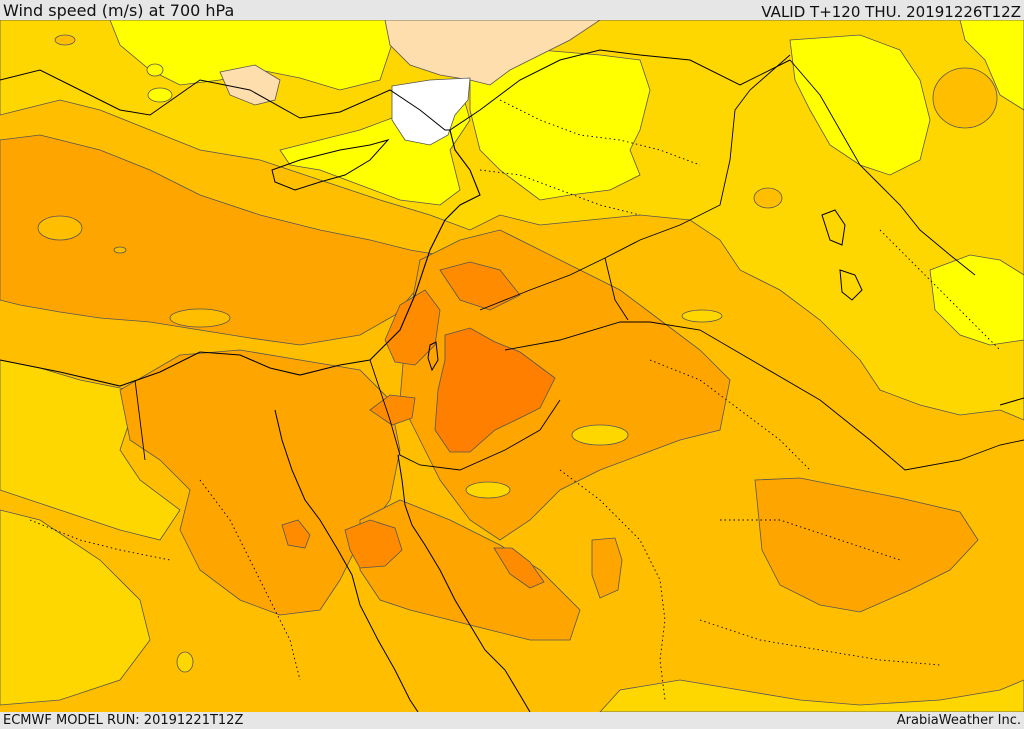 Image resolution: width=1024 pixels, height=729 pixels. What do you see at coordinates (140, 420) in the screenshot?
I see `border-egypt-libya` at bounding box center [140, 420].